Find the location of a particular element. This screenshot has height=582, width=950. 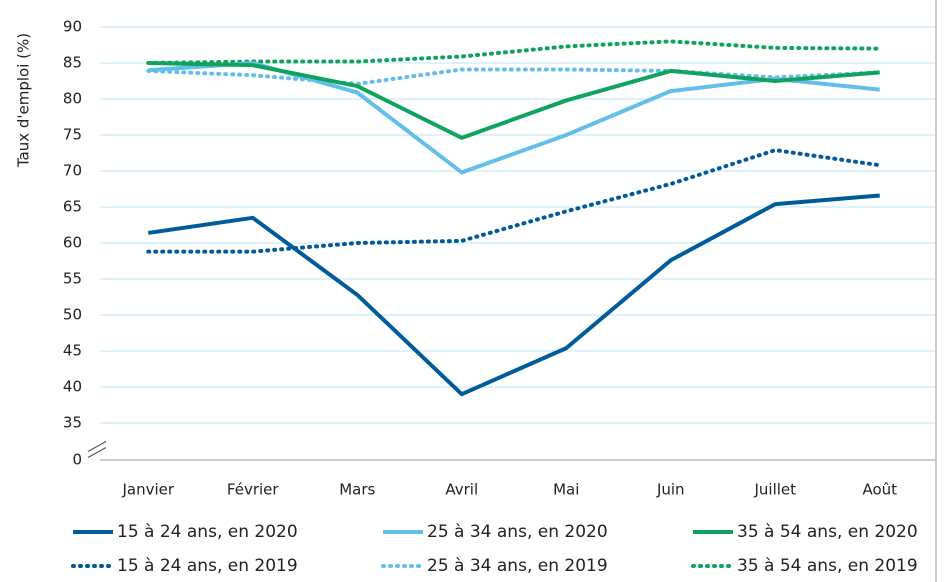

x-tick-label: Janvier is located at coordinates (147, 490).